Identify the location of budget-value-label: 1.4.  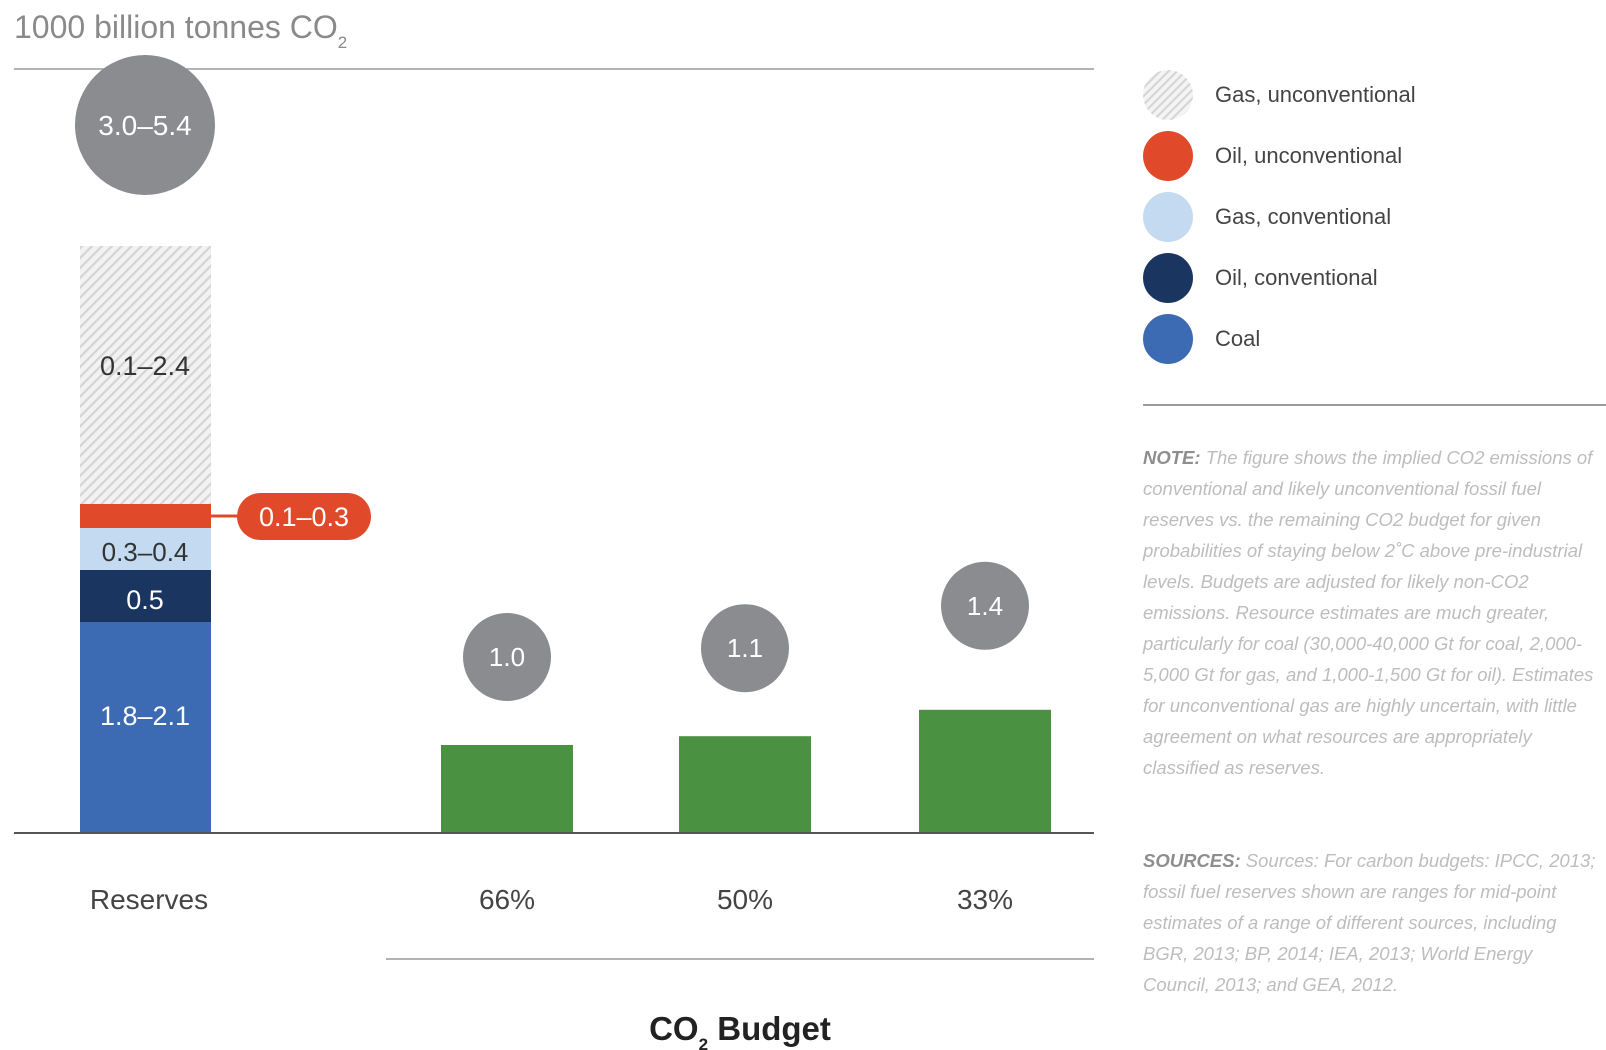
(985, 606).